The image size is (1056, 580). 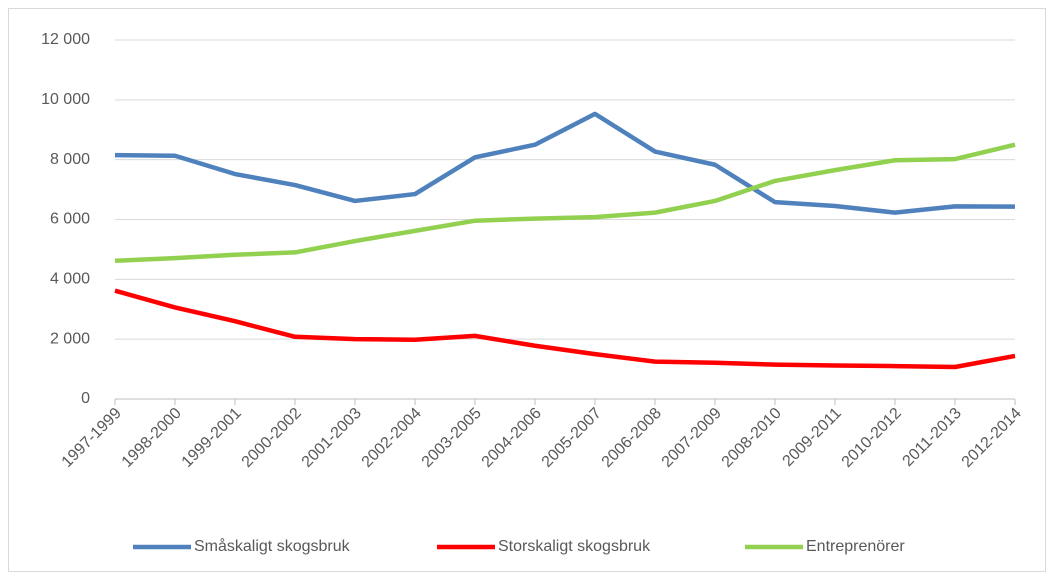 What do you see at coordinates (70, 279) in the screenshot?
I see `y-tick-label: 4 000` at bounding box center [70, 279].